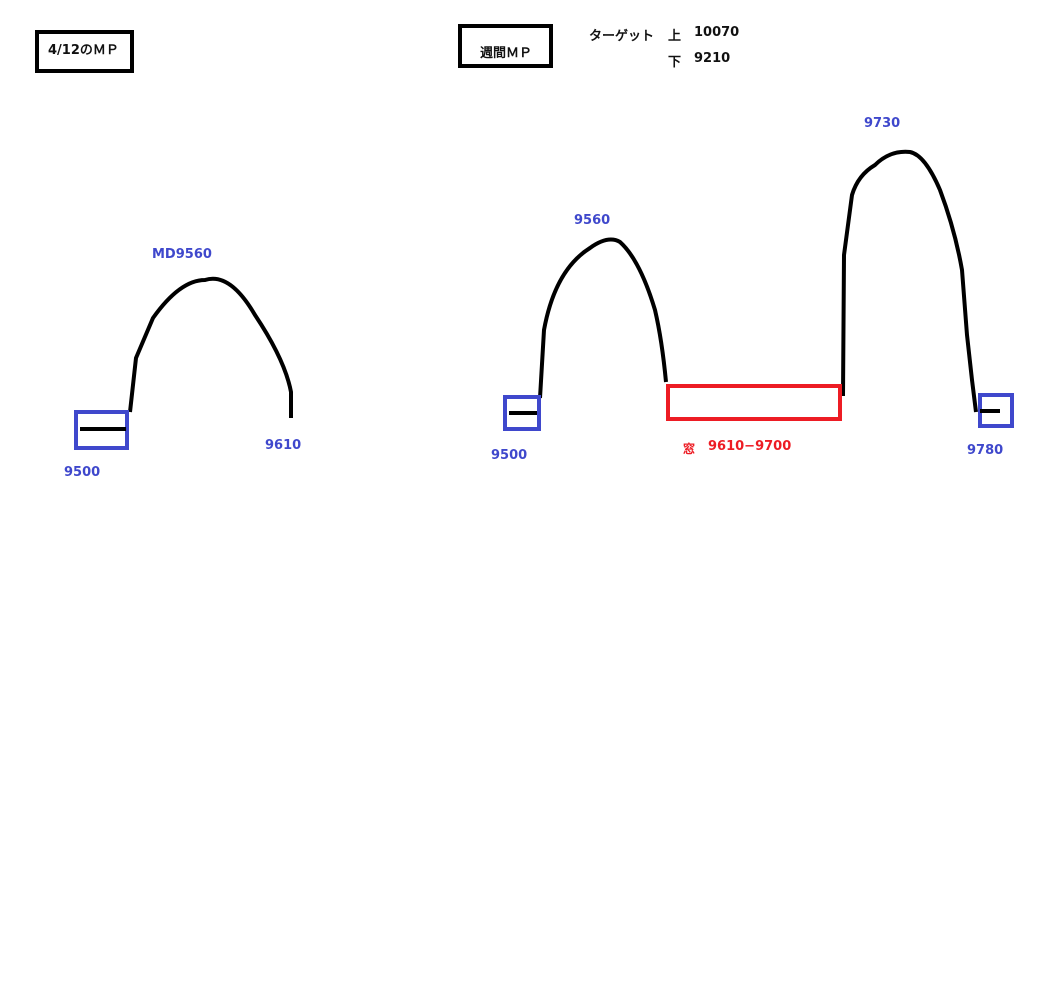 The width and height of the screenshot is (1064, 1006). What do you see at coordinates (101, 430) in the screenshot?
I see `left-start-box` at bounding box center [101, 430].